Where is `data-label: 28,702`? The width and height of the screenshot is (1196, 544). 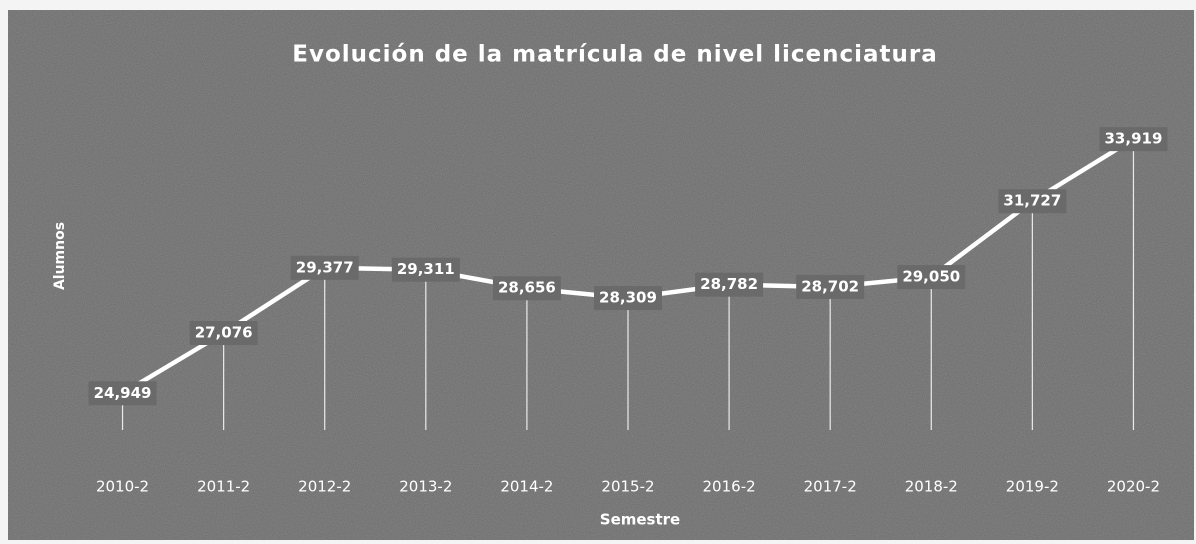 data-label: 28,702 is located at coordinates (830, 286).